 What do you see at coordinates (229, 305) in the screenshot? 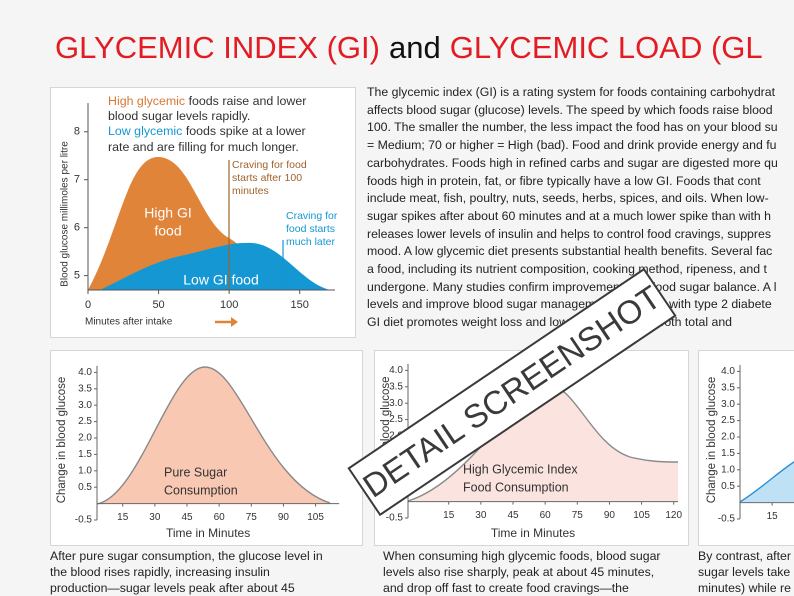
I see `x-tick-label: 100` at bounding box center [229, 305].